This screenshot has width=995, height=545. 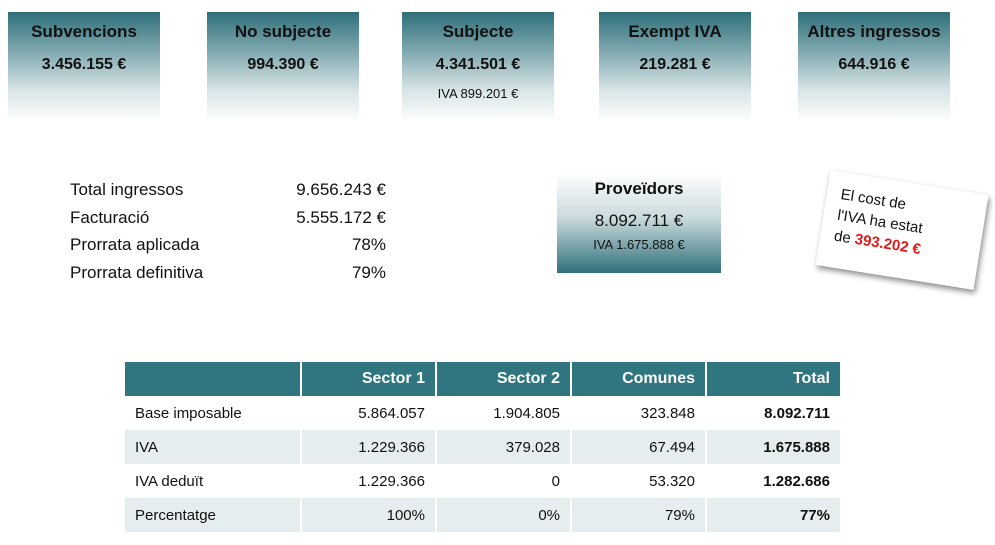 I want to click on header-cell, so click(x=213, y=379).